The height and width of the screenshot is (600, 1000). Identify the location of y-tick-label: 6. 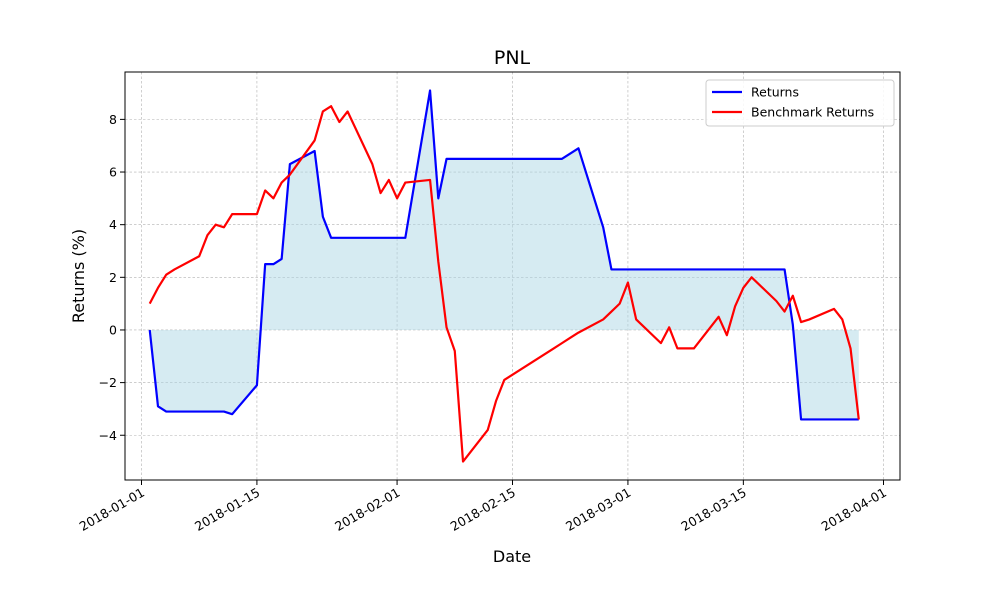
(113, 172).